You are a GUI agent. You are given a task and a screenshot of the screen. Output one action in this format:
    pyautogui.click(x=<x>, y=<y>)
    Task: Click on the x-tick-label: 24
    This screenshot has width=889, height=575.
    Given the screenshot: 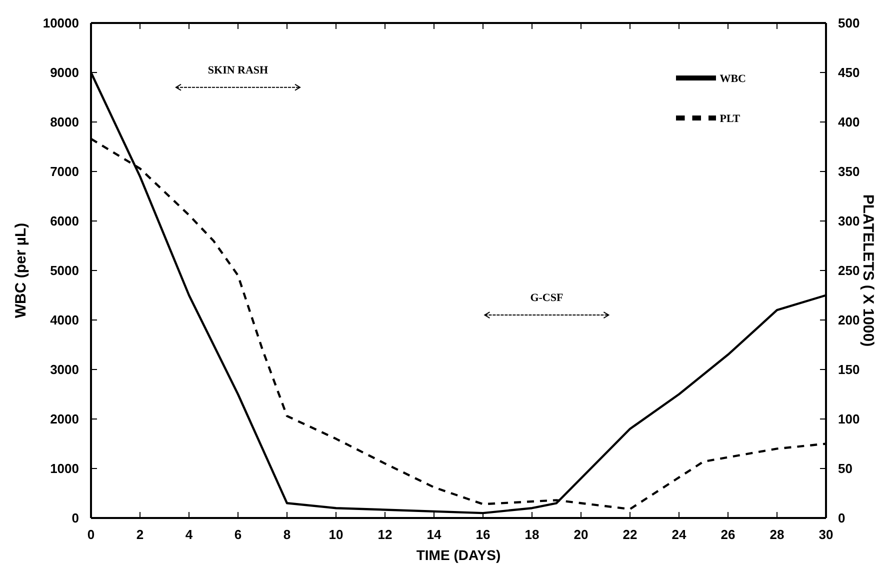 What is the action you would take?
    pyautogui.click(x=679, y=534)
    